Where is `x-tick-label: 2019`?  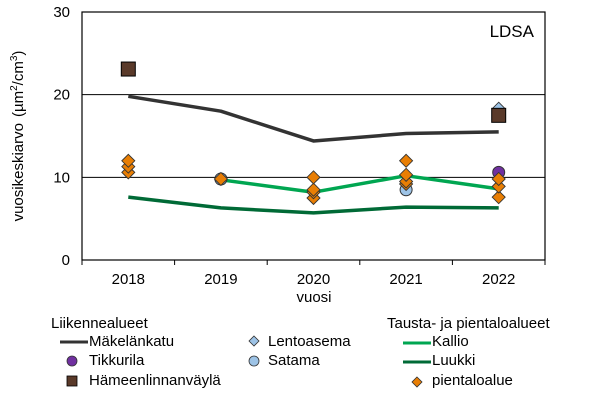
x-tick-label: 2019 is located at coordinates (220, 279).